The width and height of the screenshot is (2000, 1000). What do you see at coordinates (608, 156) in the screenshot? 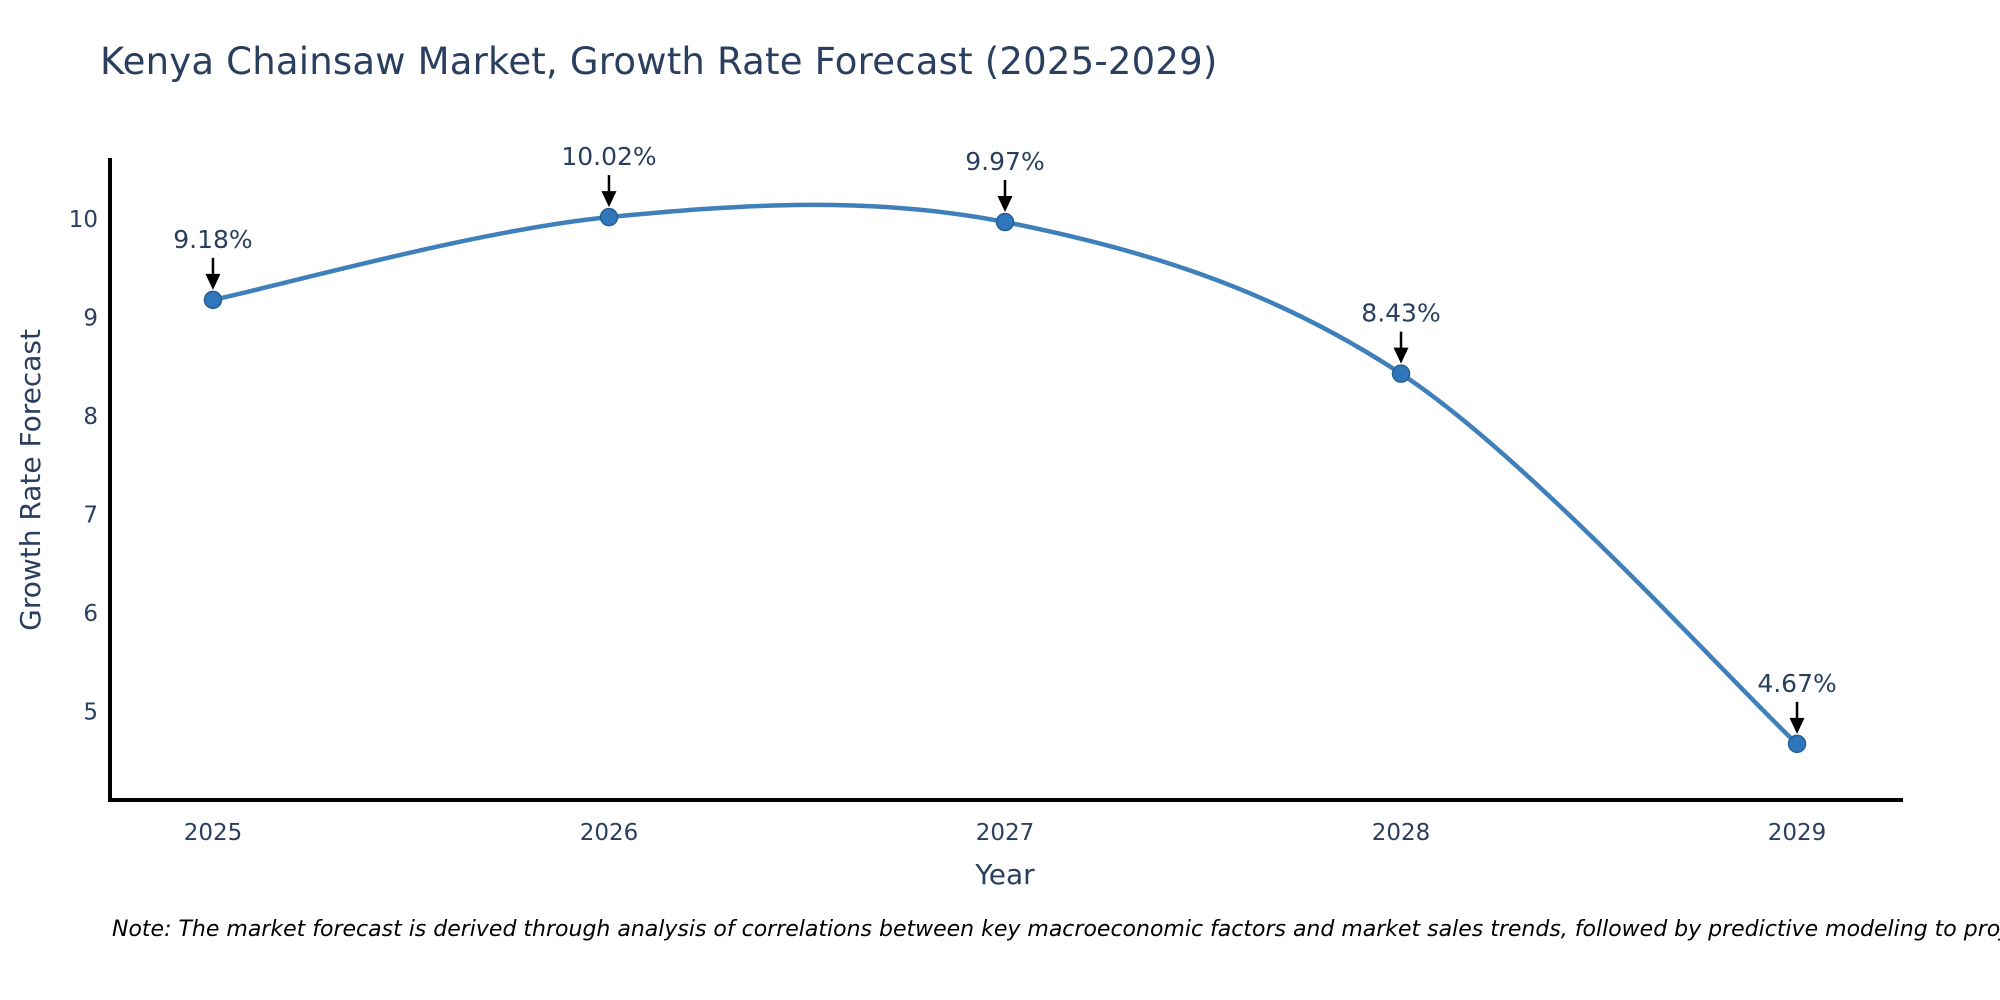
I see `annotation-label: 10.02%` at bounding box center [608, 156].